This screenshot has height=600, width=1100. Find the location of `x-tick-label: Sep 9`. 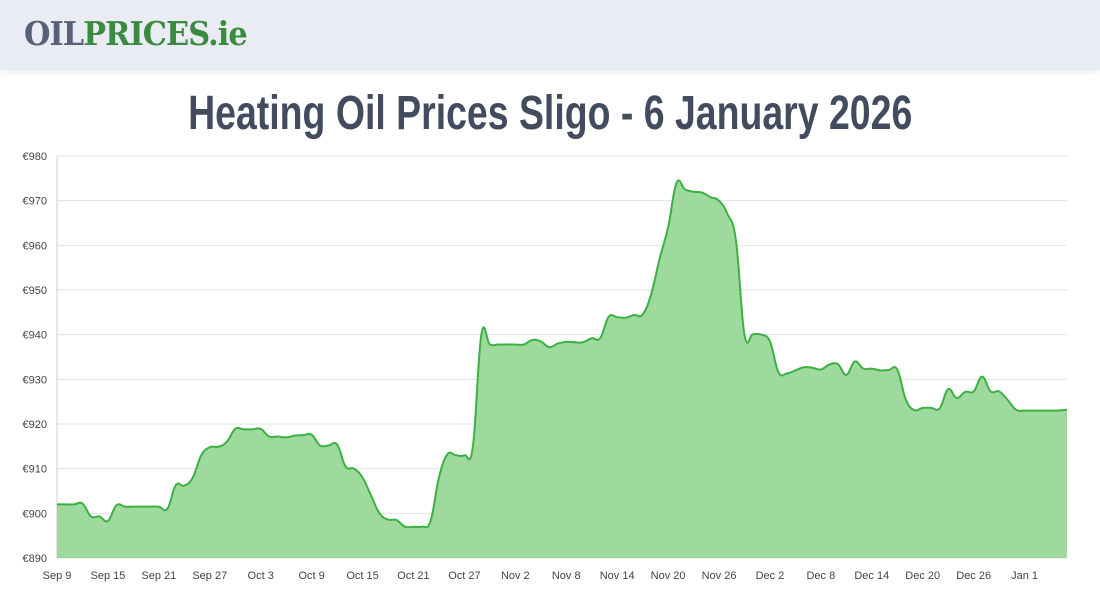

x-tick-label: Sep 9 is located at coordinates (57, 576).